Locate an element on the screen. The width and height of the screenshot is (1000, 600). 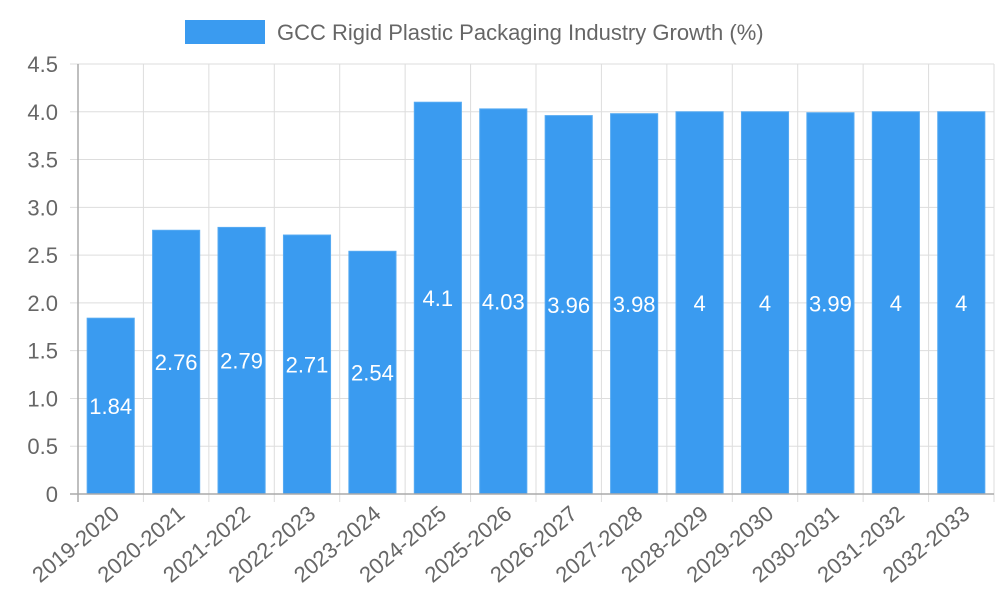
data-label: 2.79 is located at coordinates (241, 361).